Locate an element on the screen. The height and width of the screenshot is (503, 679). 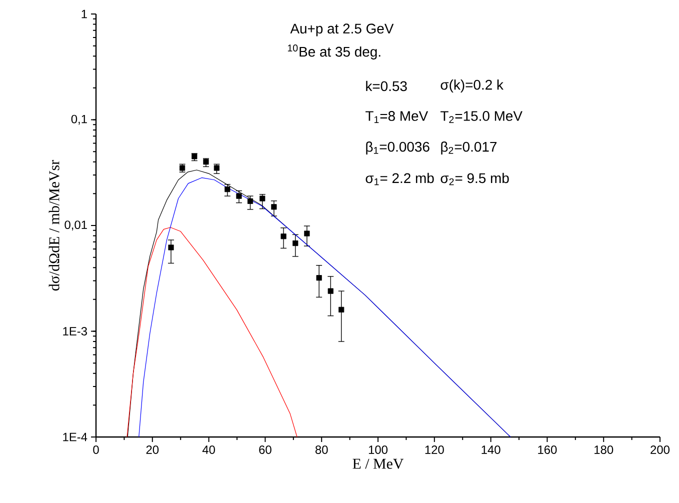
x-tick-label: 40 is located at coordinates (208, 449).